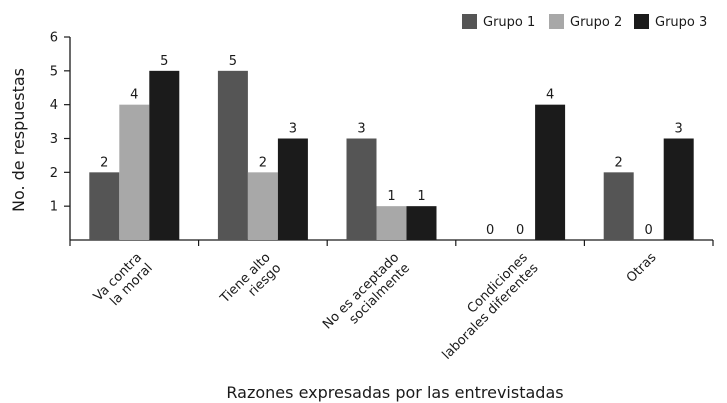 The height and width of the screenshot is (403, 727). Describe the element at coordinates (123, 282) in the screenshot. I see `category-label: Va contrala moral` at that location.